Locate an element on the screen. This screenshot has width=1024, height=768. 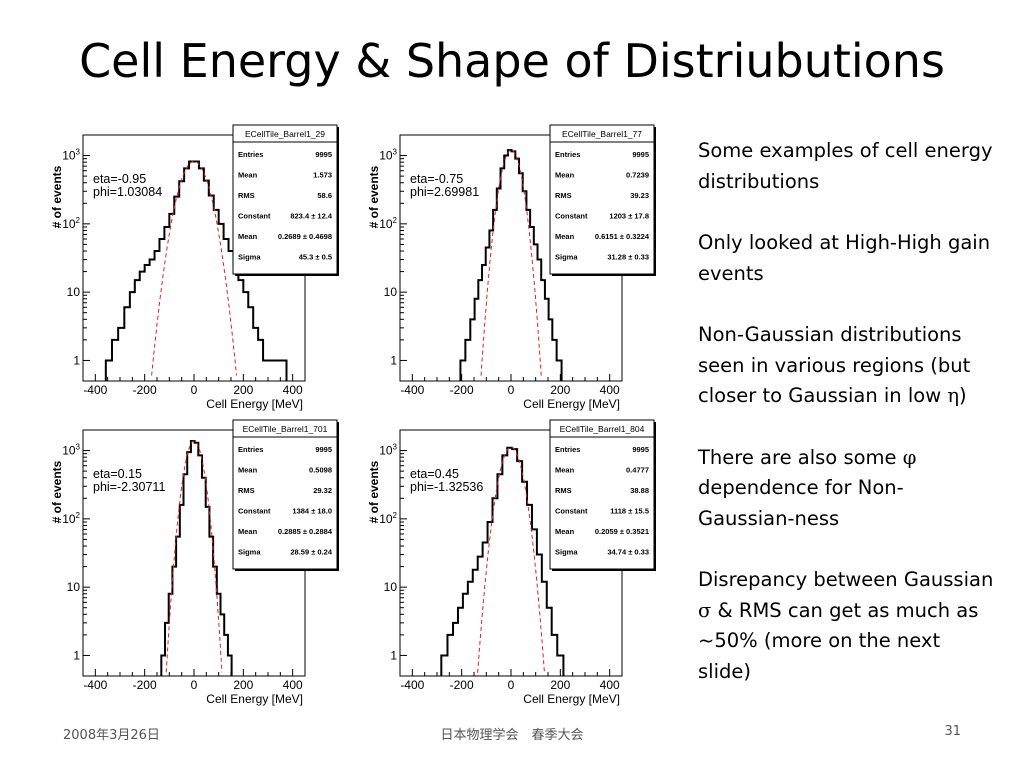
bullet-item-2: Only looked at High-High gain events is located at coordinates (848, 258).